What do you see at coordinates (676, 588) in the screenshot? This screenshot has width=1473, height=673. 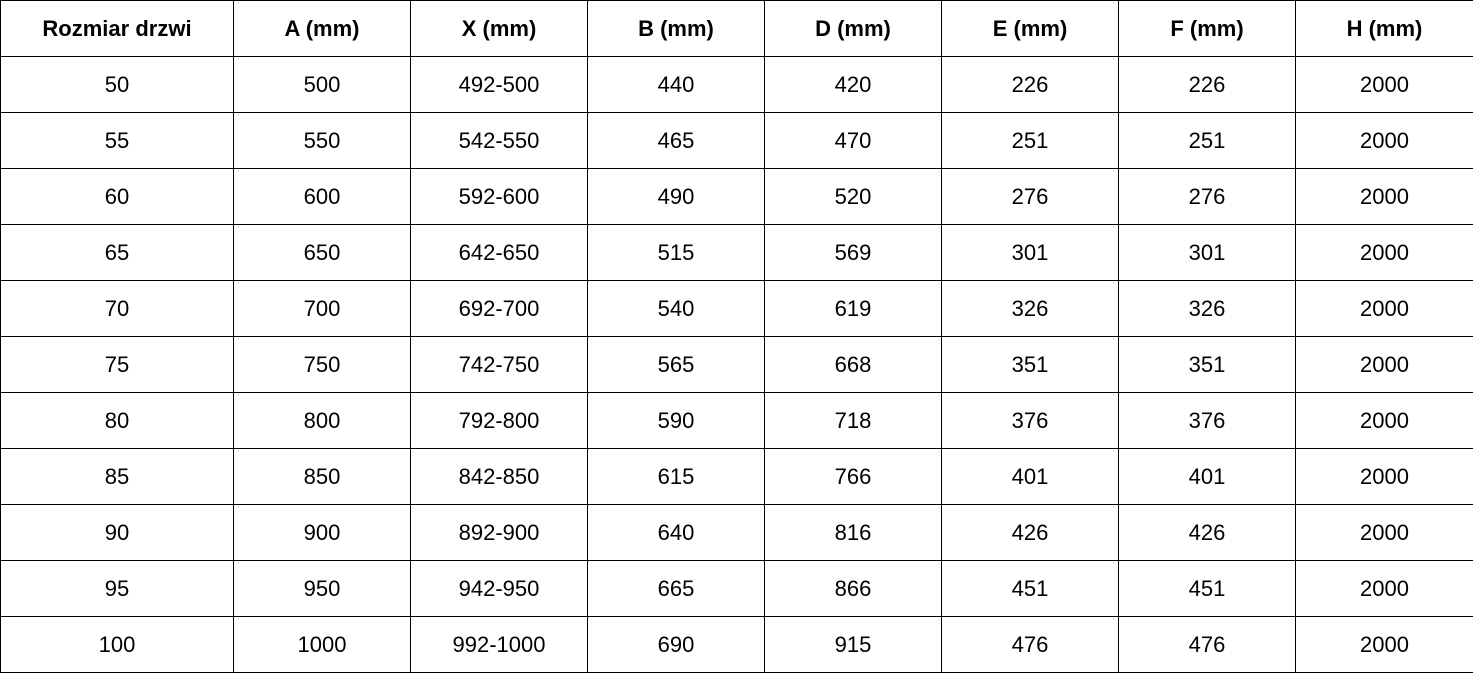 I see `table-cell: 665` at bounding box center [676, 588].